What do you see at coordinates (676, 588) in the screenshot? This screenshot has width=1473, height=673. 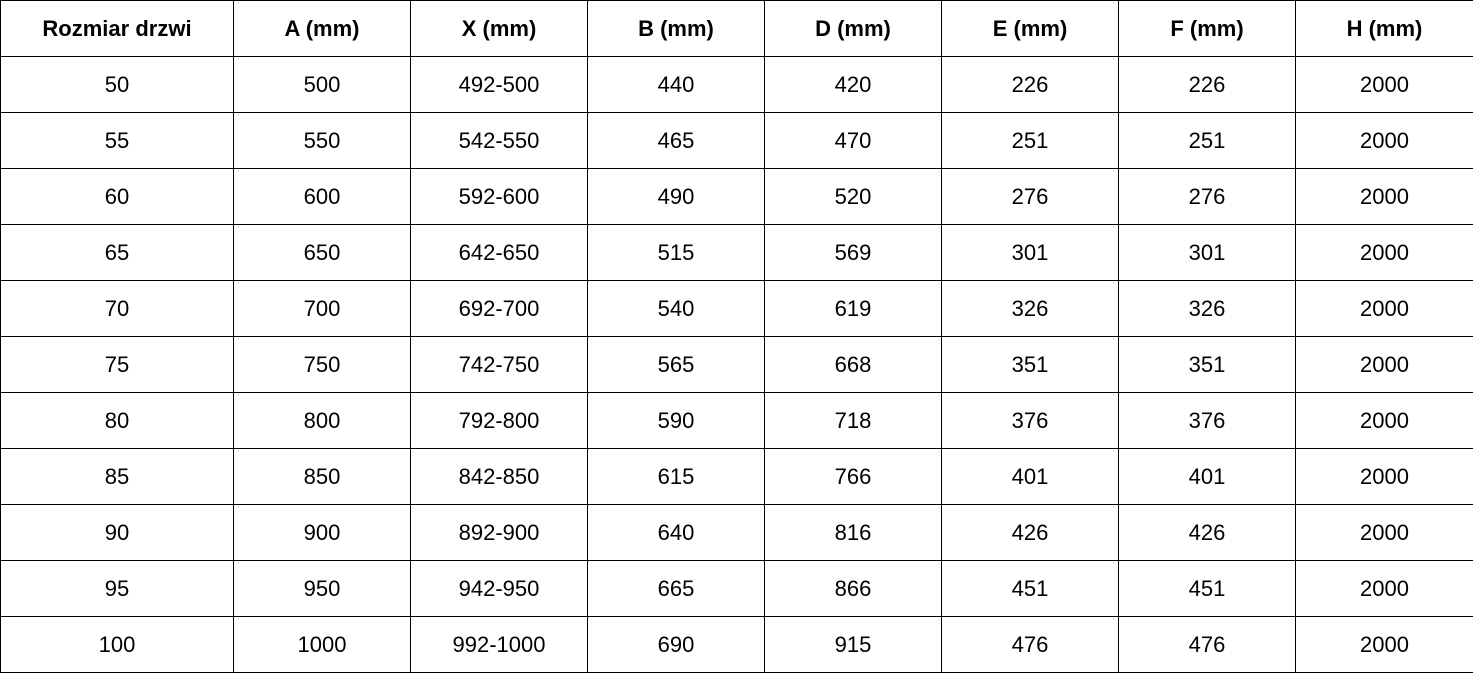 I see `table-cell: 665` at bounding box center [676, 588].